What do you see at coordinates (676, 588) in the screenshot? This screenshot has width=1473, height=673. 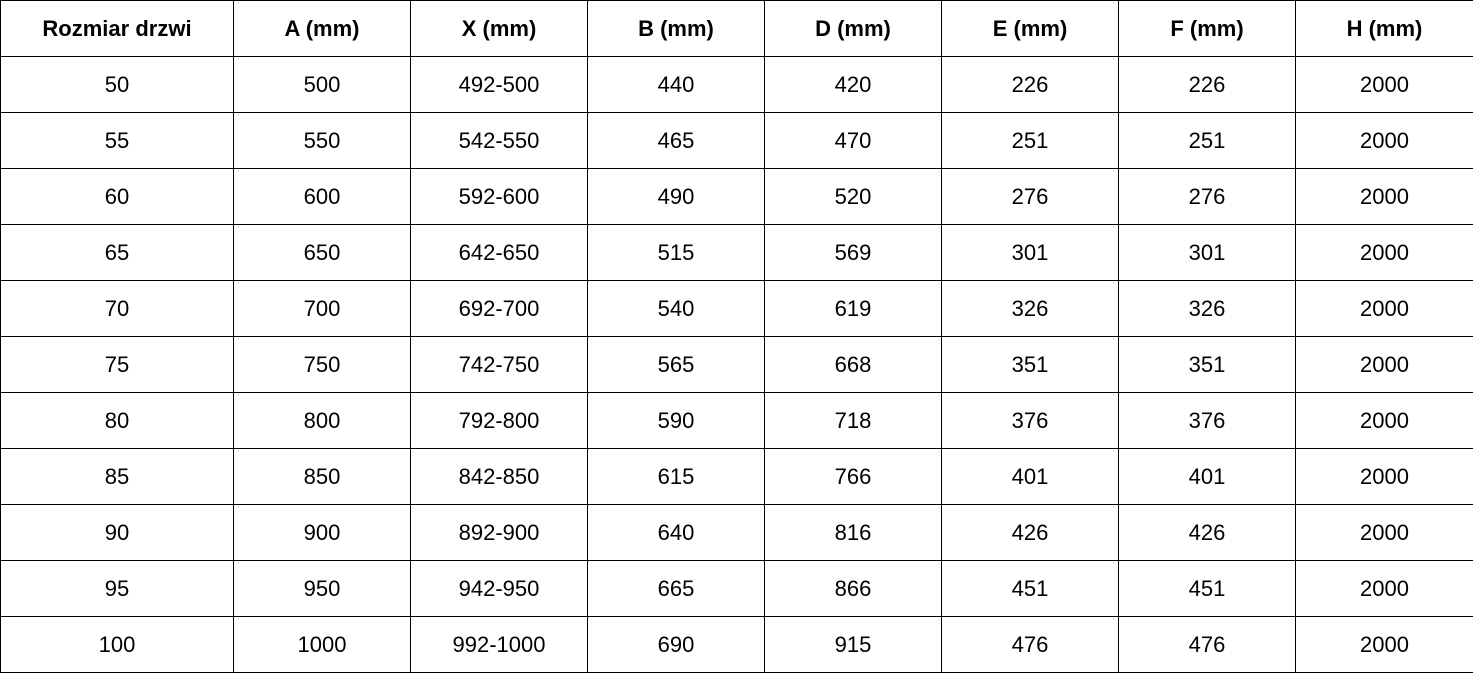 I see `table-cell: 665` at bounding box center [676, 588].